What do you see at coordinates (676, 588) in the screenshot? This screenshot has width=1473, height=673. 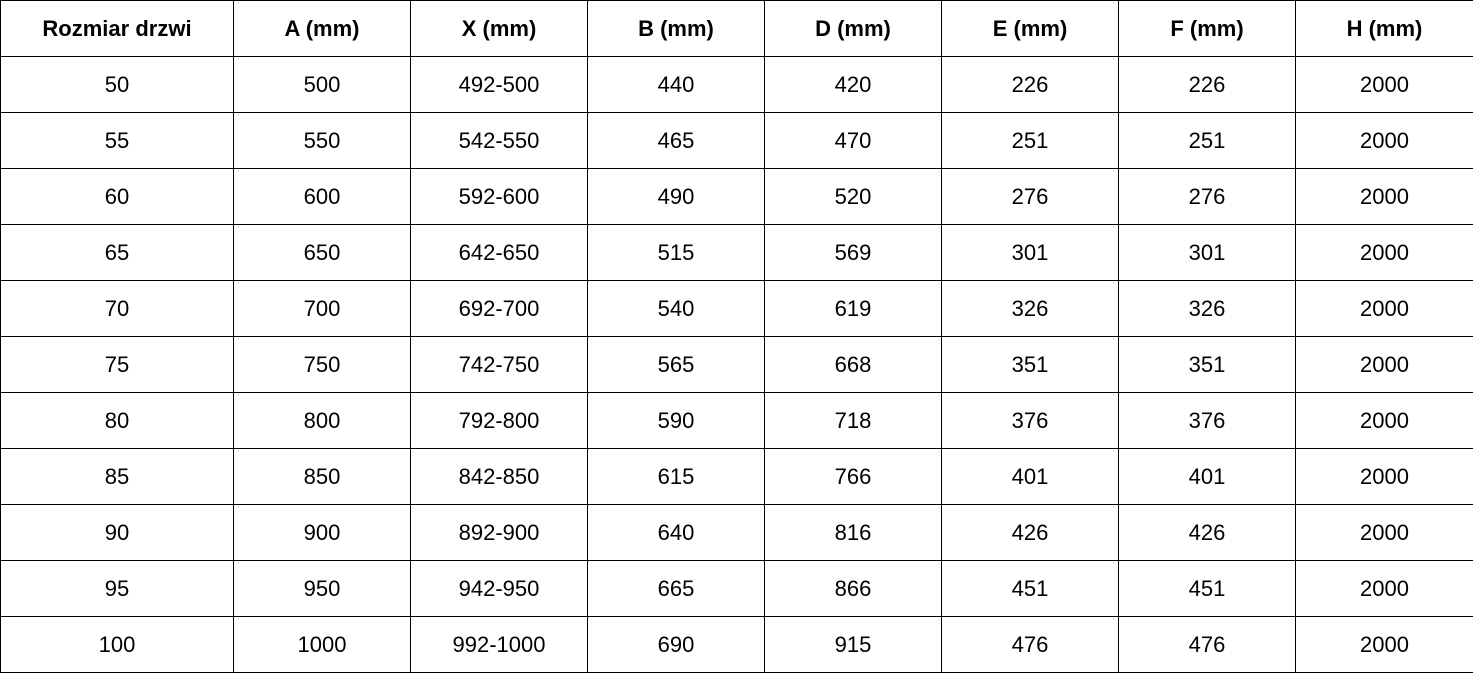 I see `table-cell: 665` at bounding box center [676, 588].